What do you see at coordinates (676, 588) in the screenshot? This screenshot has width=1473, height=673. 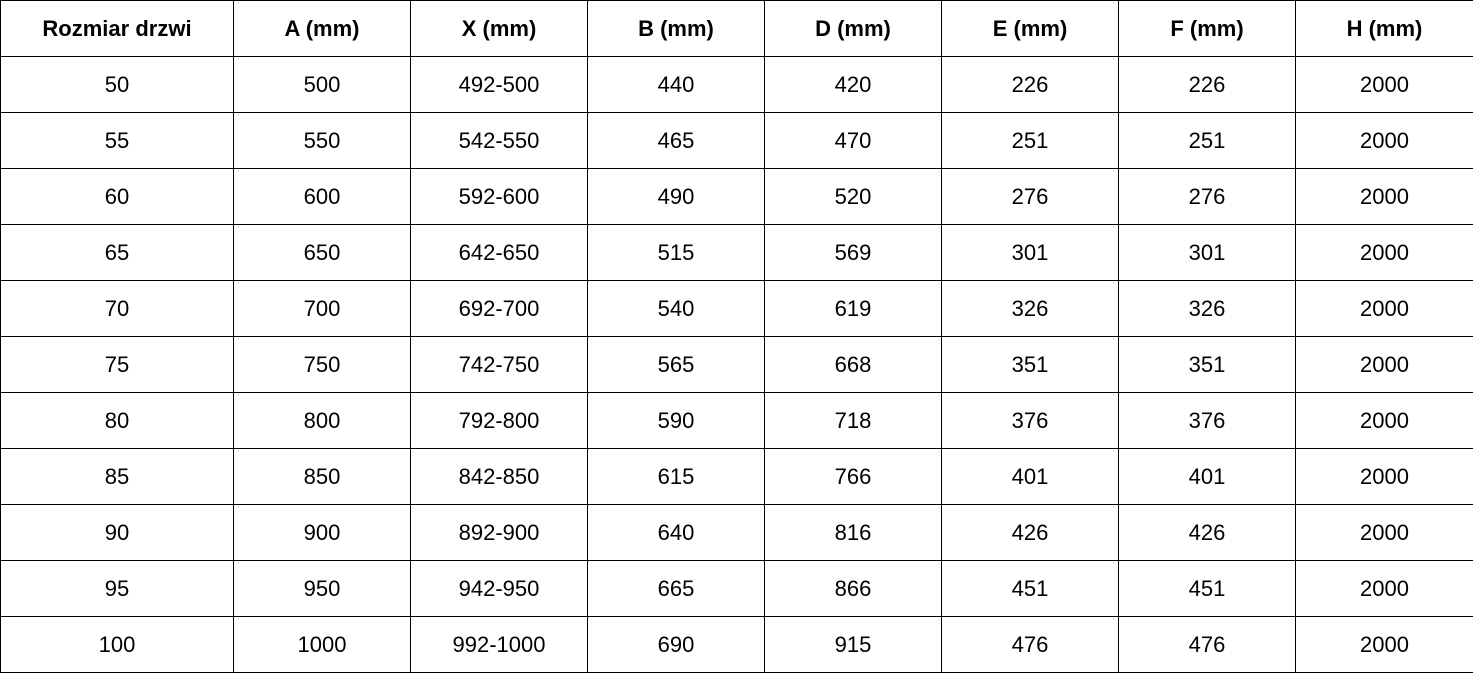 I see `table-cell: 665` at bounding box center [676, 588].